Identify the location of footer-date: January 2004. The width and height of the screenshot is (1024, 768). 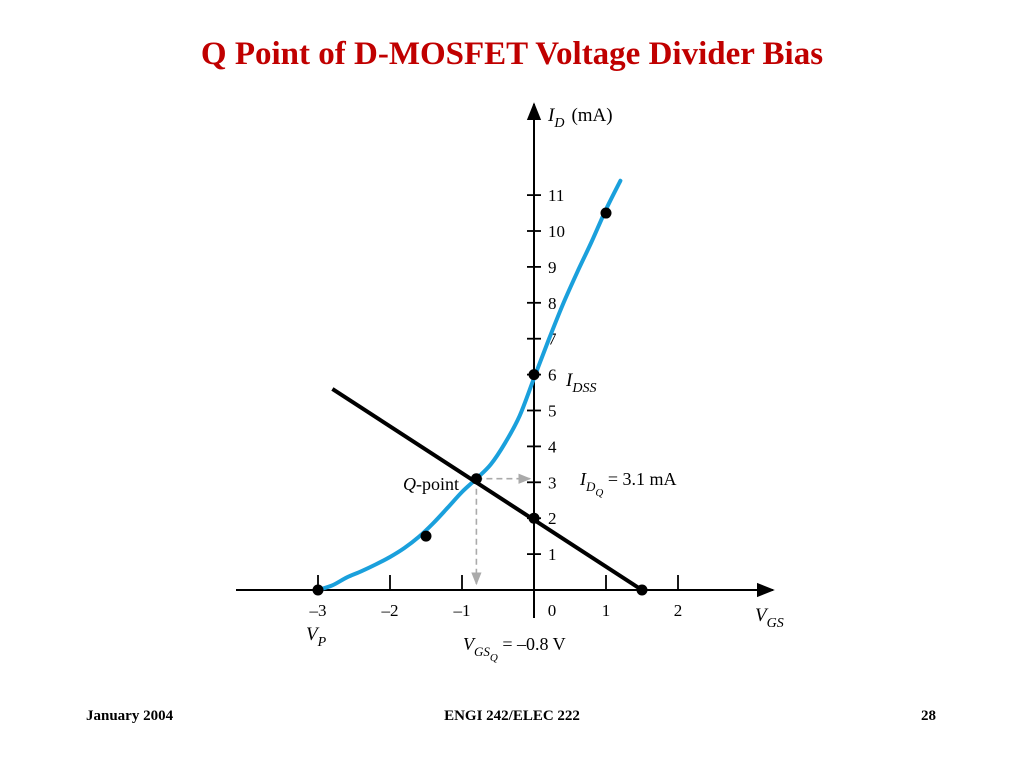
(130, 716).